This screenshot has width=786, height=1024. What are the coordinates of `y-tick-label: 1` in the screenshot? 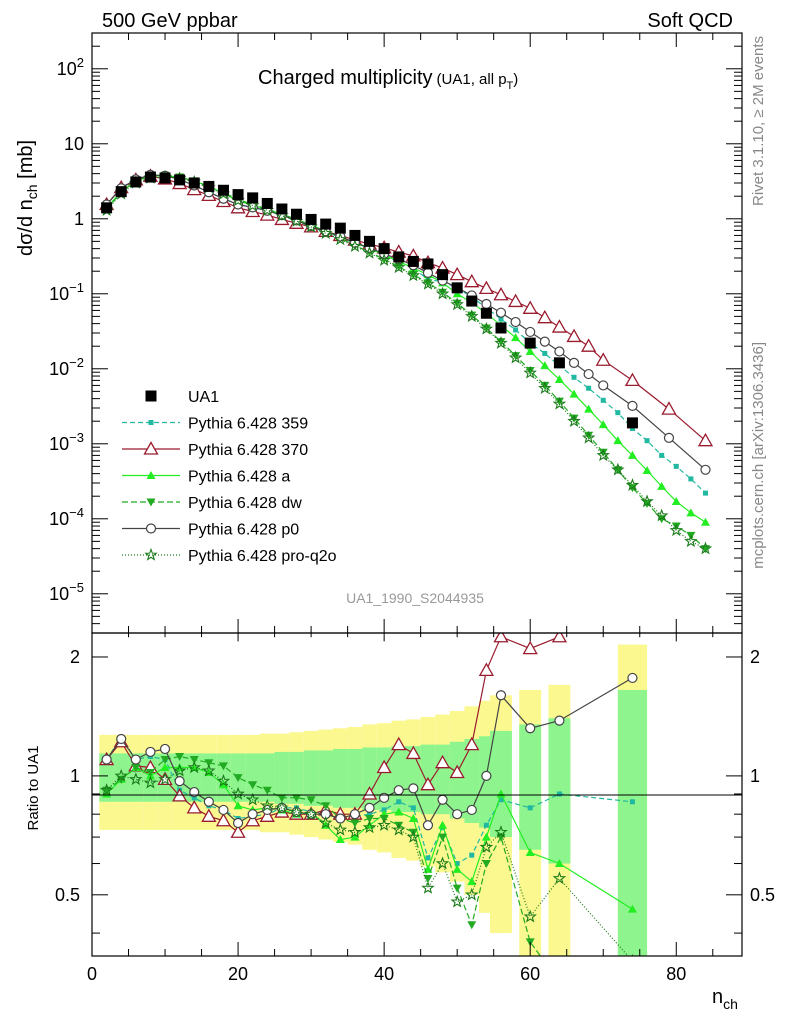 It's located at (79, 219).